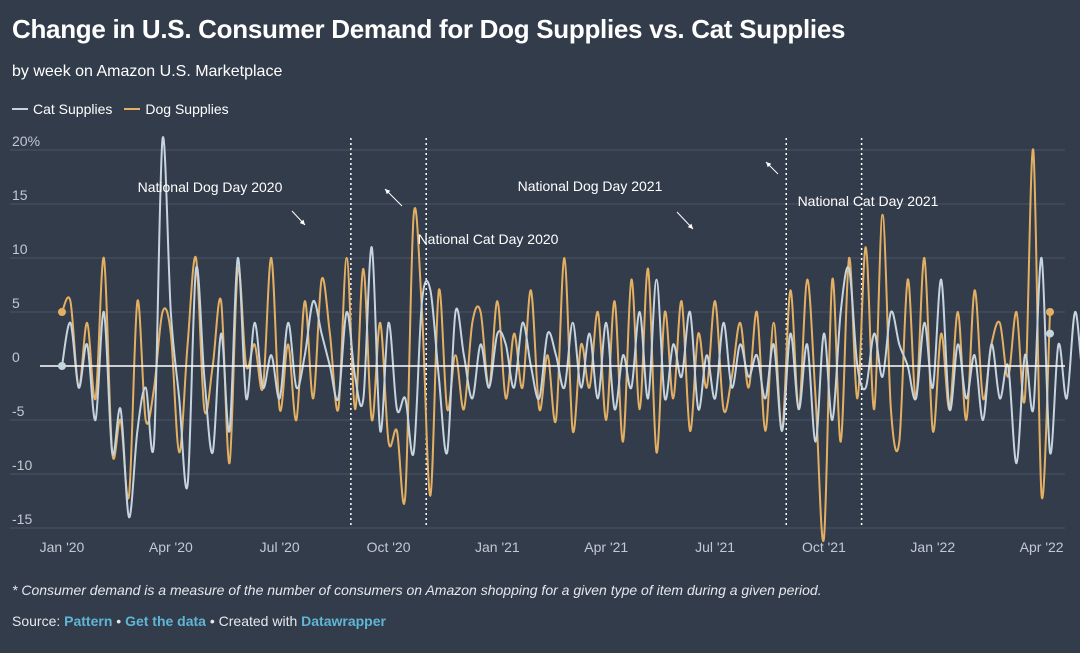 This screenshot has height=653, width=1080. Describe the element at coordinates (22, 519) in the screenshot. I see `y-tick-label: -15` at that location.